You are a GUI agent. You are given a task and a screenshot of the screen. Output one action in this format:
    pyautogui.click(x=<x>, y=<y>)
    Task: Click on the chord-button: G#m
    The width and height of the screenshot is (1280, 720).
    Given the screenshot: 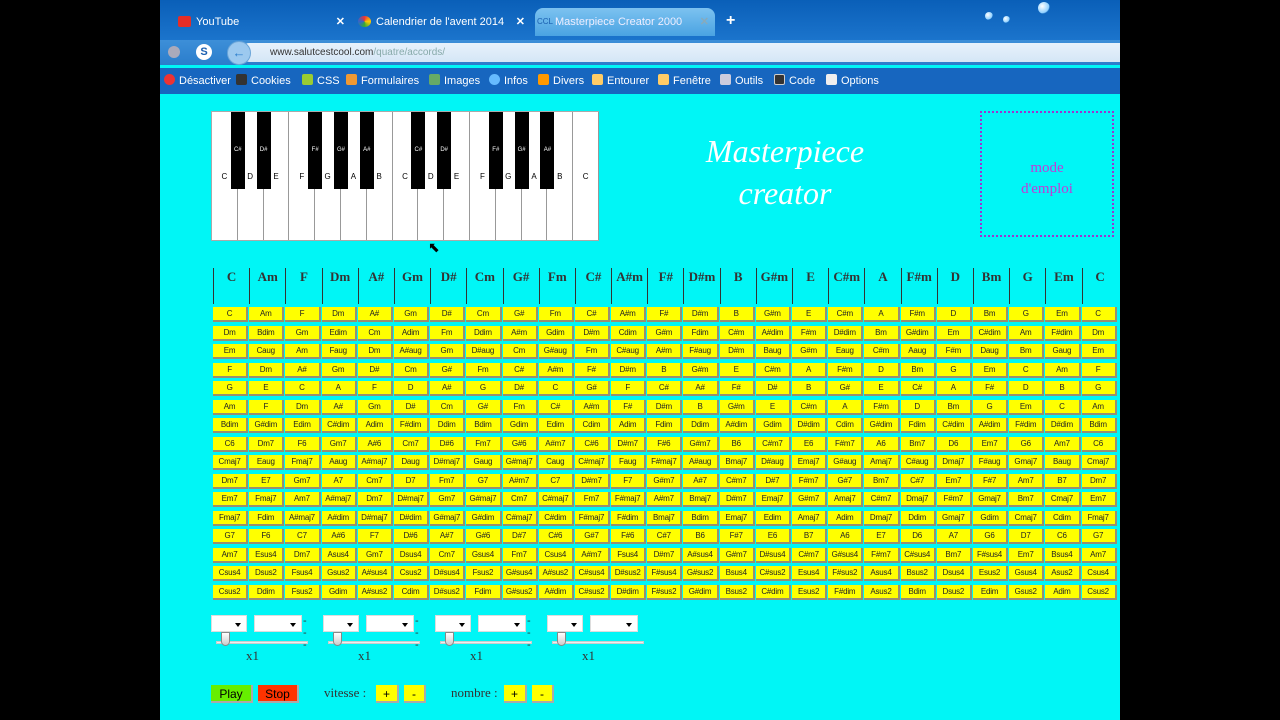 What is the action you would take?
    pyautogui.click(x=810, y=351)
    